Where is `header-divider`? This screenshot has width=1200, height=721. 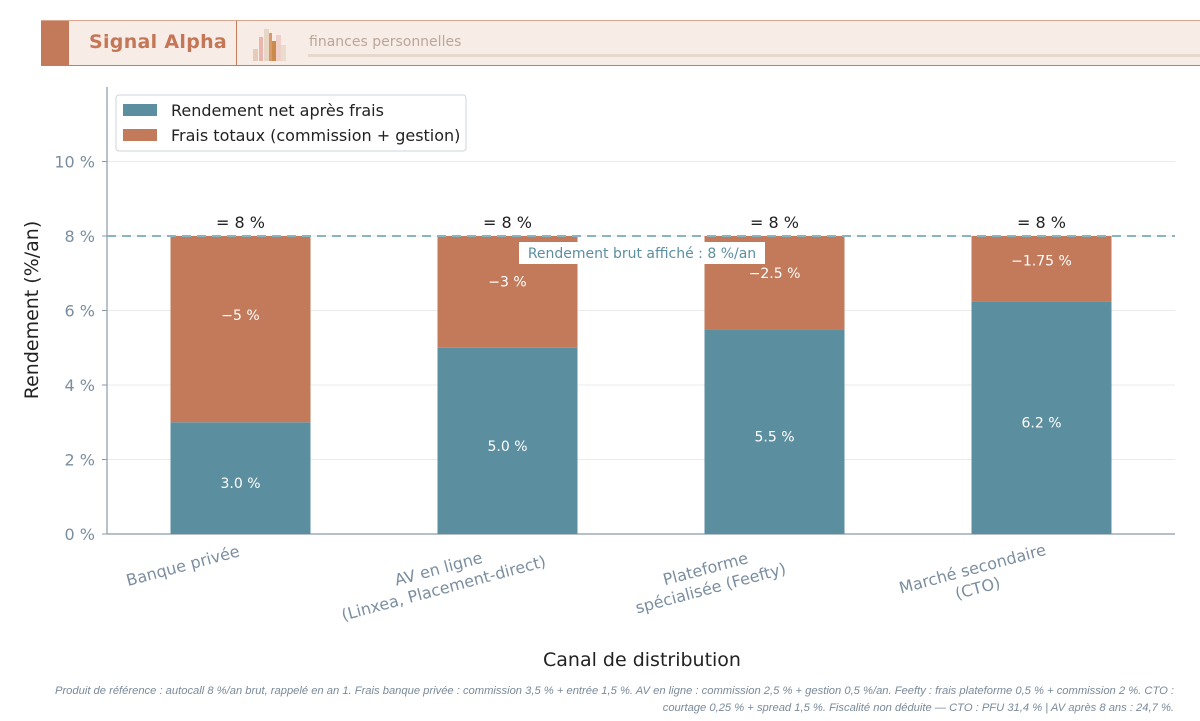 header-divider is located at coordinates (236, 43).